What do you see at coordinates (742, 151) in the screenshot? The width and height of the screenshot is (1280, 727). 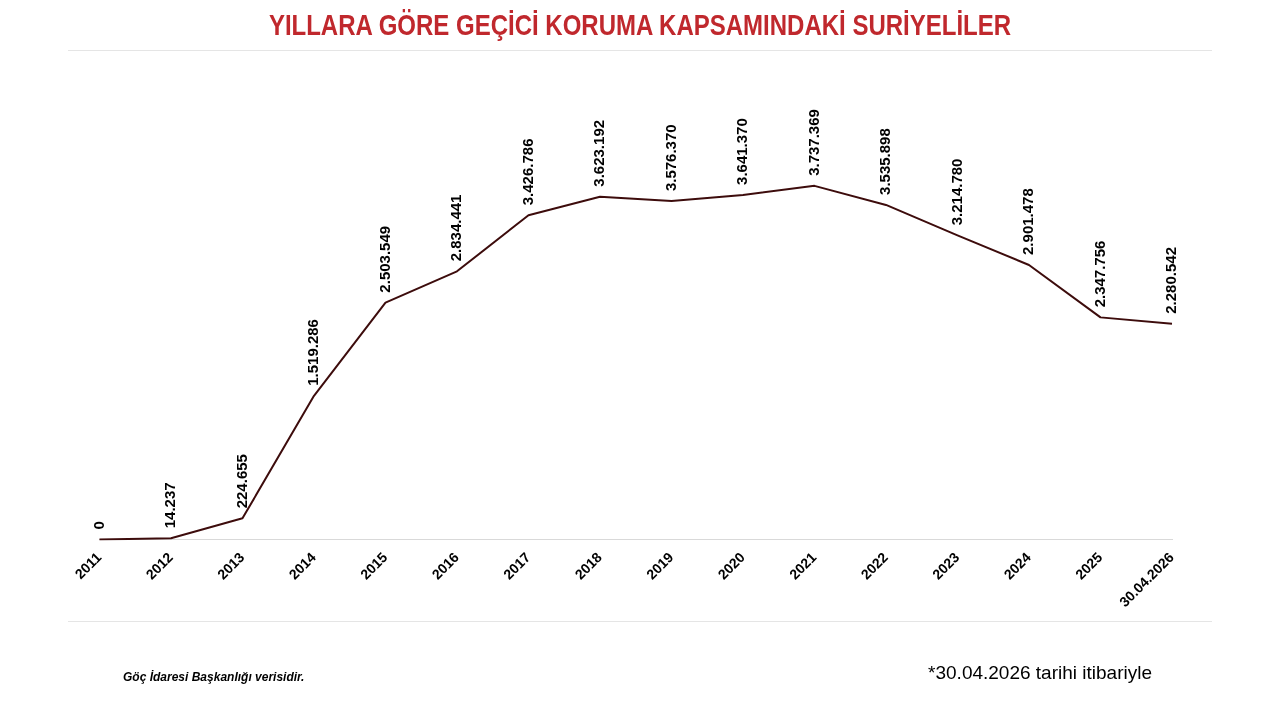 I see `data-label: 3.641.370` at bounding box center [742, 151].